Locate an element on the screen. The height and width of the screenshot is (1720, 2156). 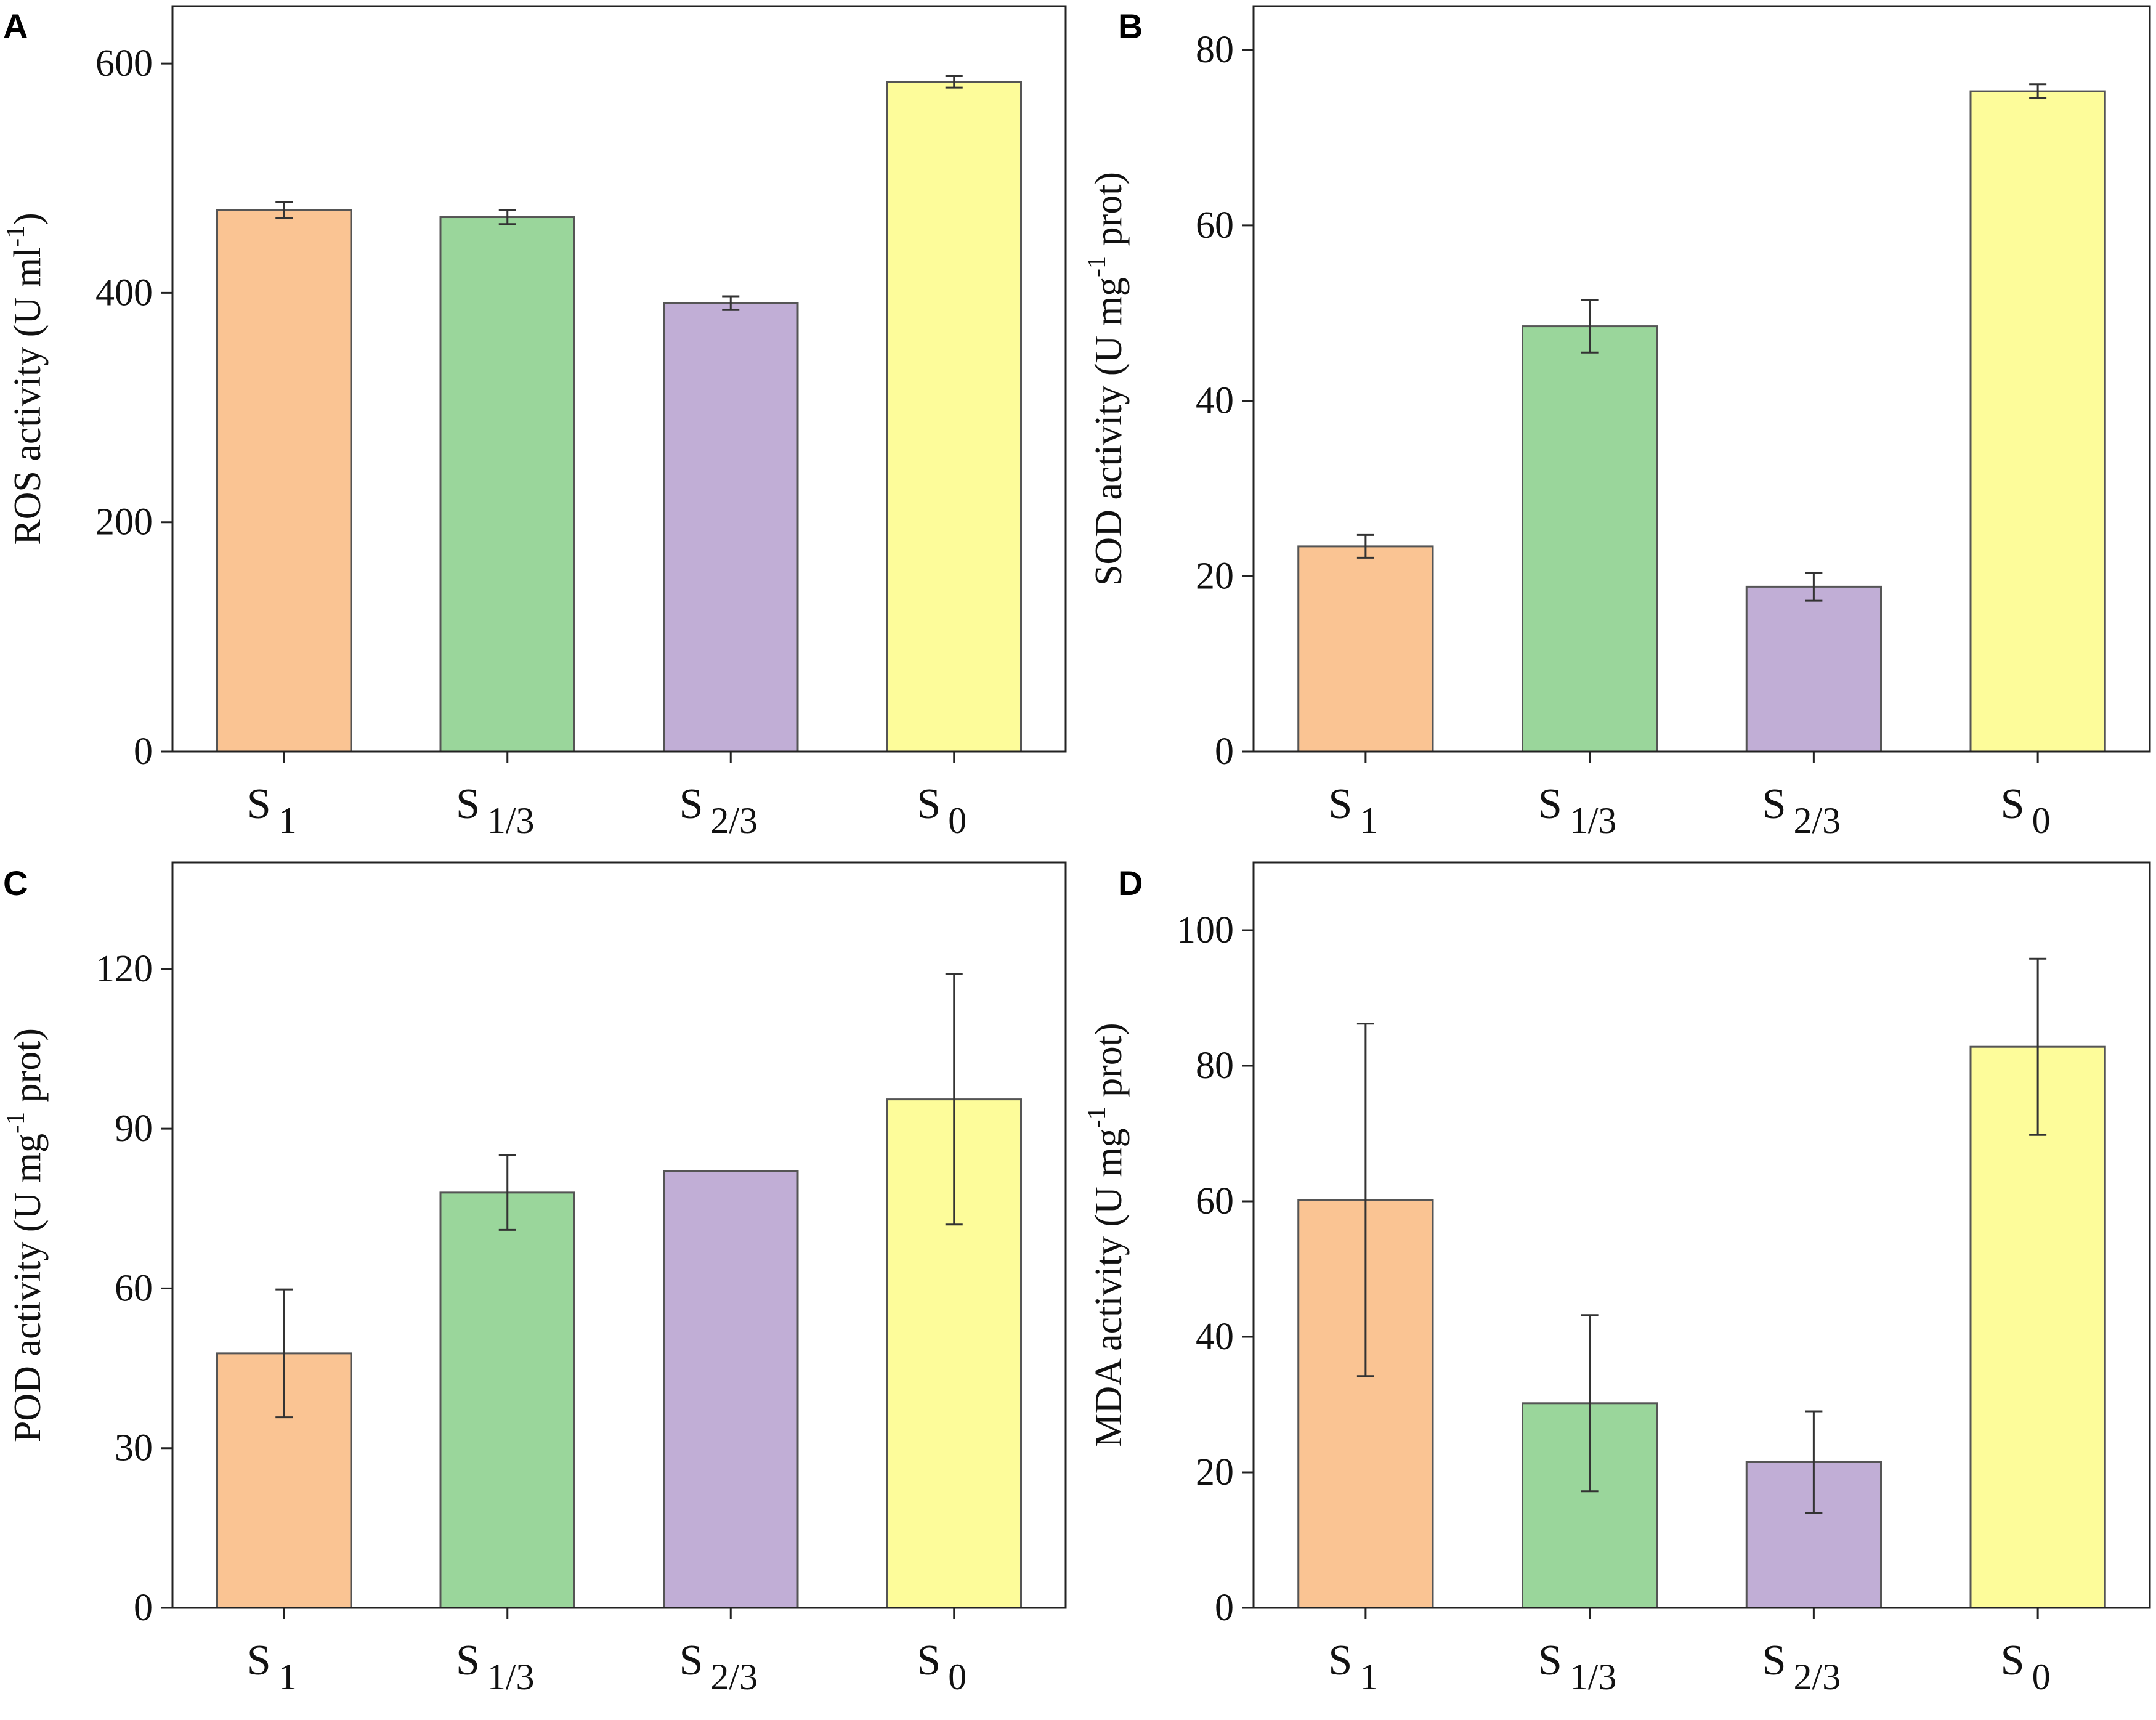
panel-b-ytick-label-4: 80 is located at coordinates (1215, 50).